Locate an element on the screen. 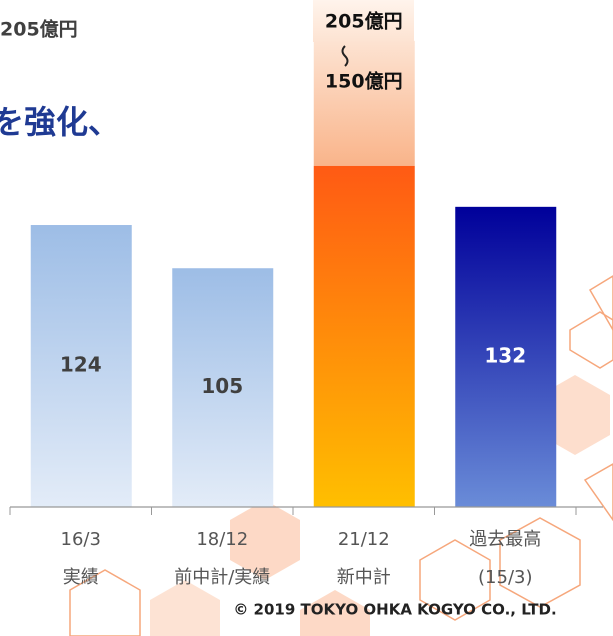 This screenshot has height=636, width=613. header-note: 205億円 is located at coordinates (39, 29).